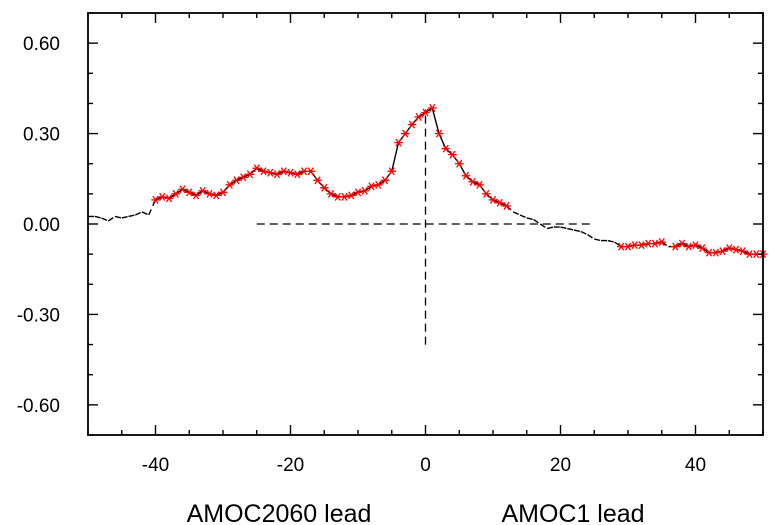  What do you see at coordinates (155, 465) in the screenshot?
I see `x-tick-label: -40` at bounding box center [155, 465].